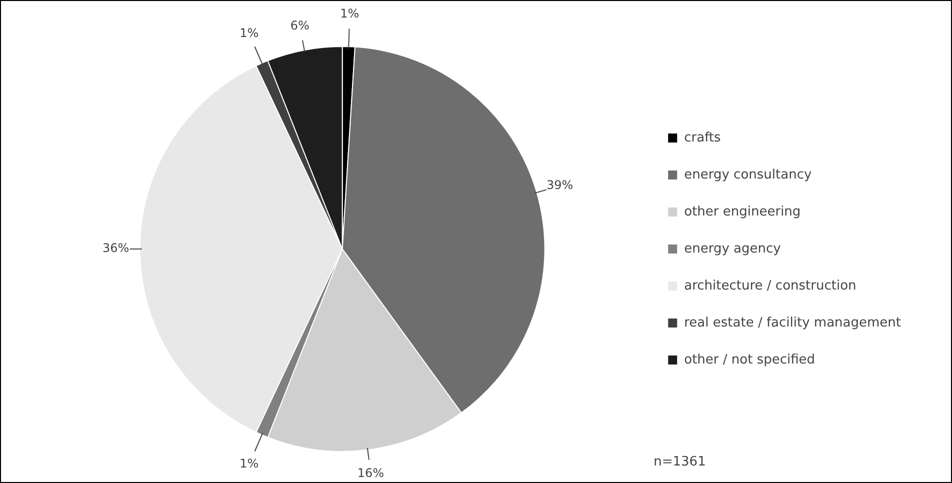  Describe the element at coordinates (733, 248) in the screenshot. I see `legend-label: energy agency` at that location.